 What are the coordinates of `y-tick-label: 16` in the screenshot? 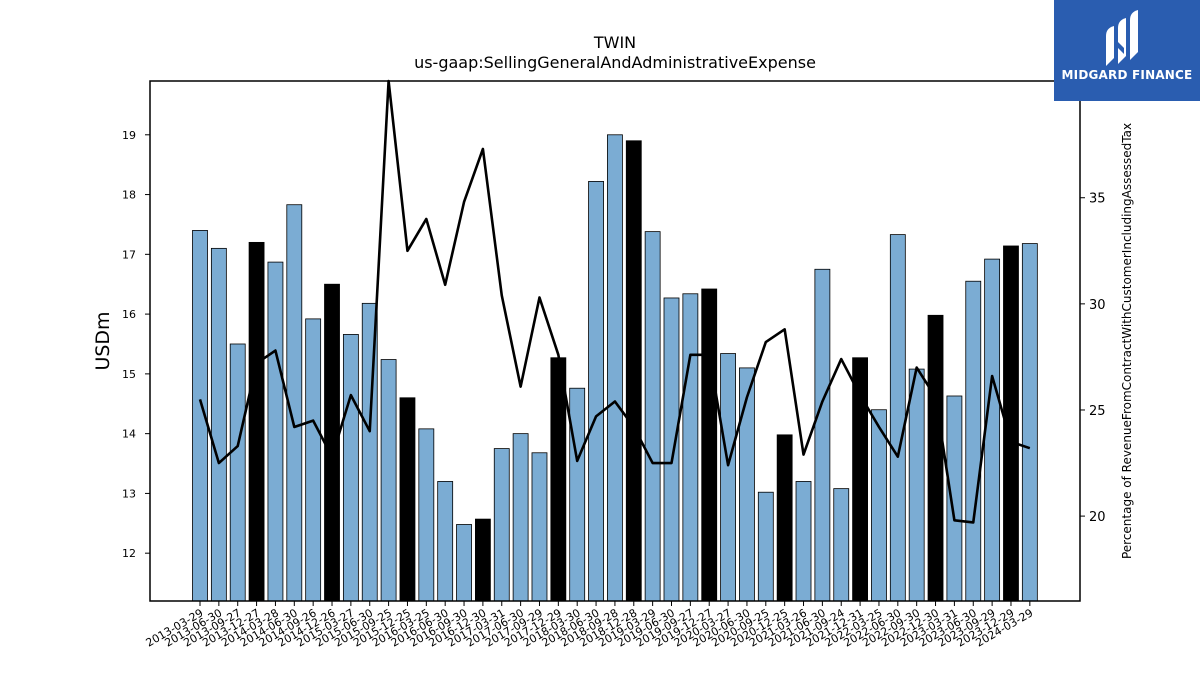 It's located at (129, 314).